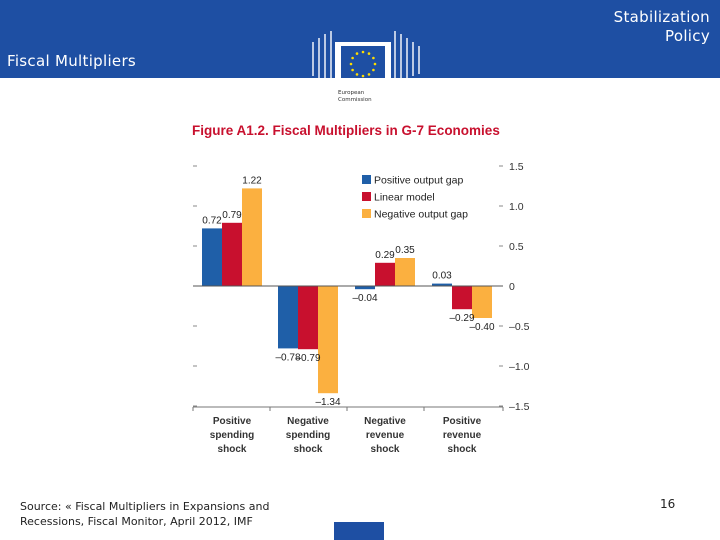 The width and height of the screenshot is (720, 540). What do you see at coordinates (212, 220) in the screenshot?
I see `data-label: 0.72` at bounding box center [212, 220].